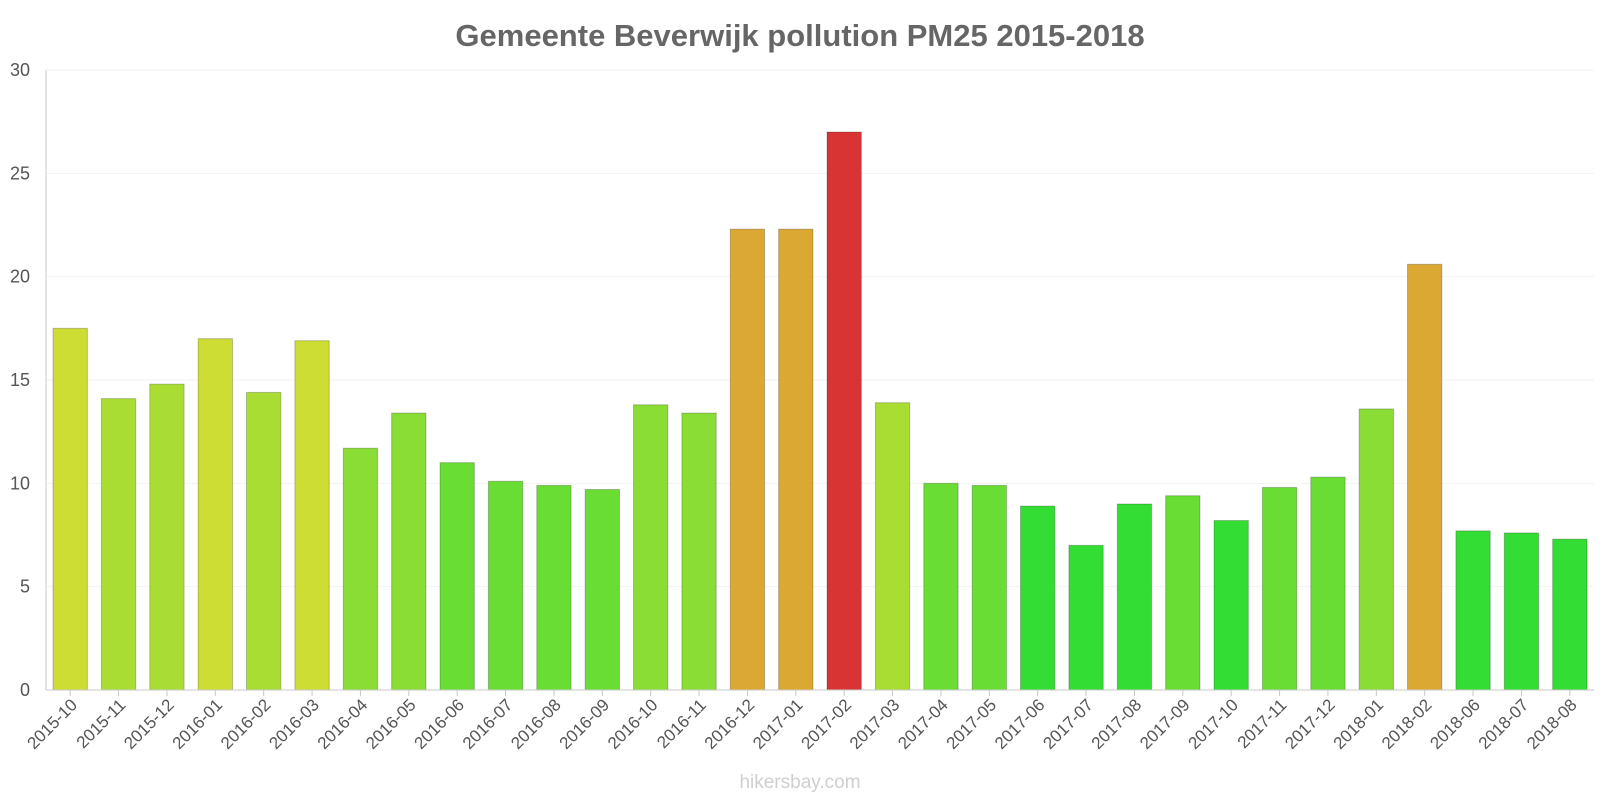 Image resolution: width=1600 pixels, height=800 pixels. Describe the element at coordinates (20, 70) in the screenshot. I see `y-tick-label: 30` at that location.